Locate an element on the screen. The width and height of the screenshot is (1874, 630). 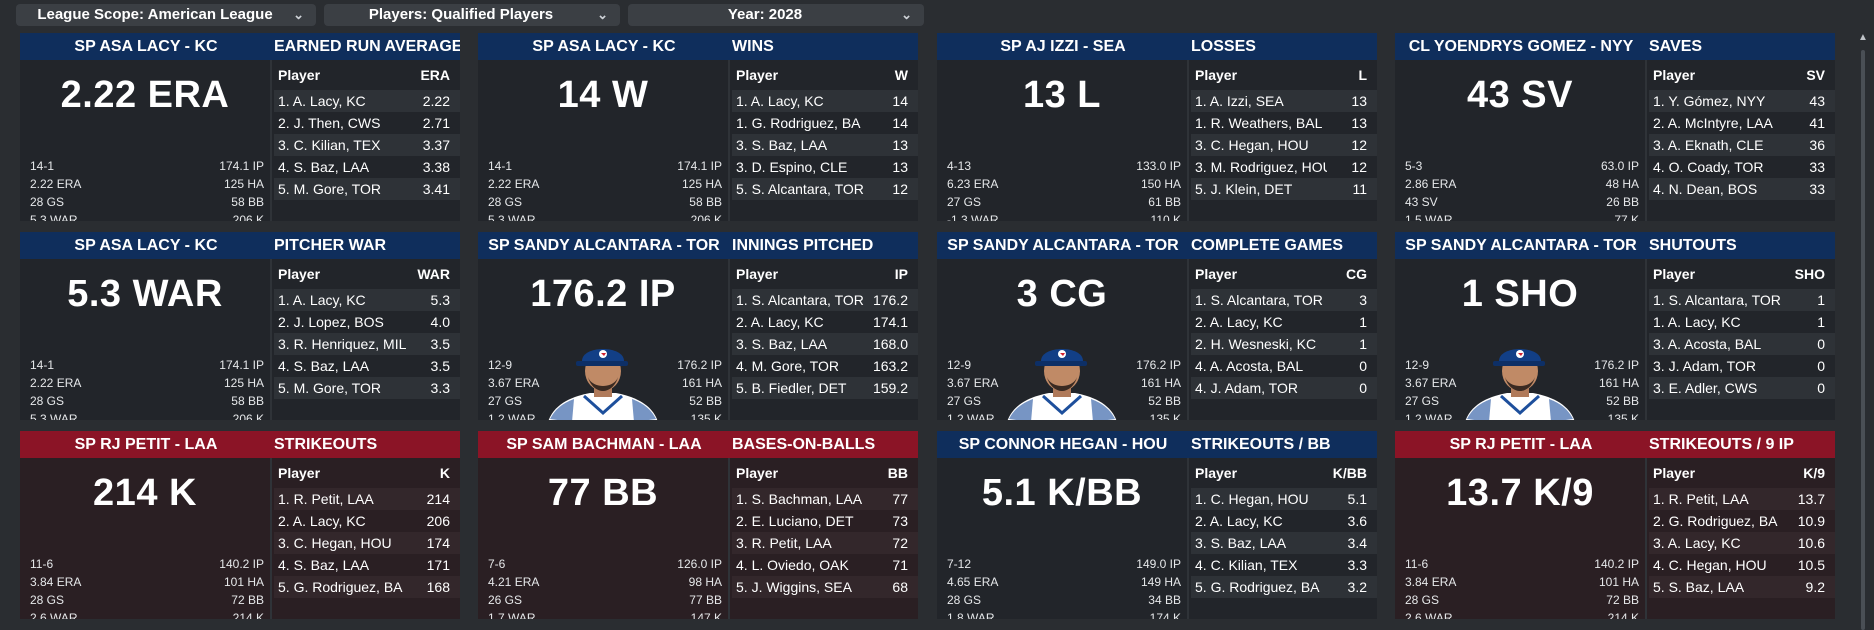
leaderboard-header: Player ERA is located at coordinates (364, 77).